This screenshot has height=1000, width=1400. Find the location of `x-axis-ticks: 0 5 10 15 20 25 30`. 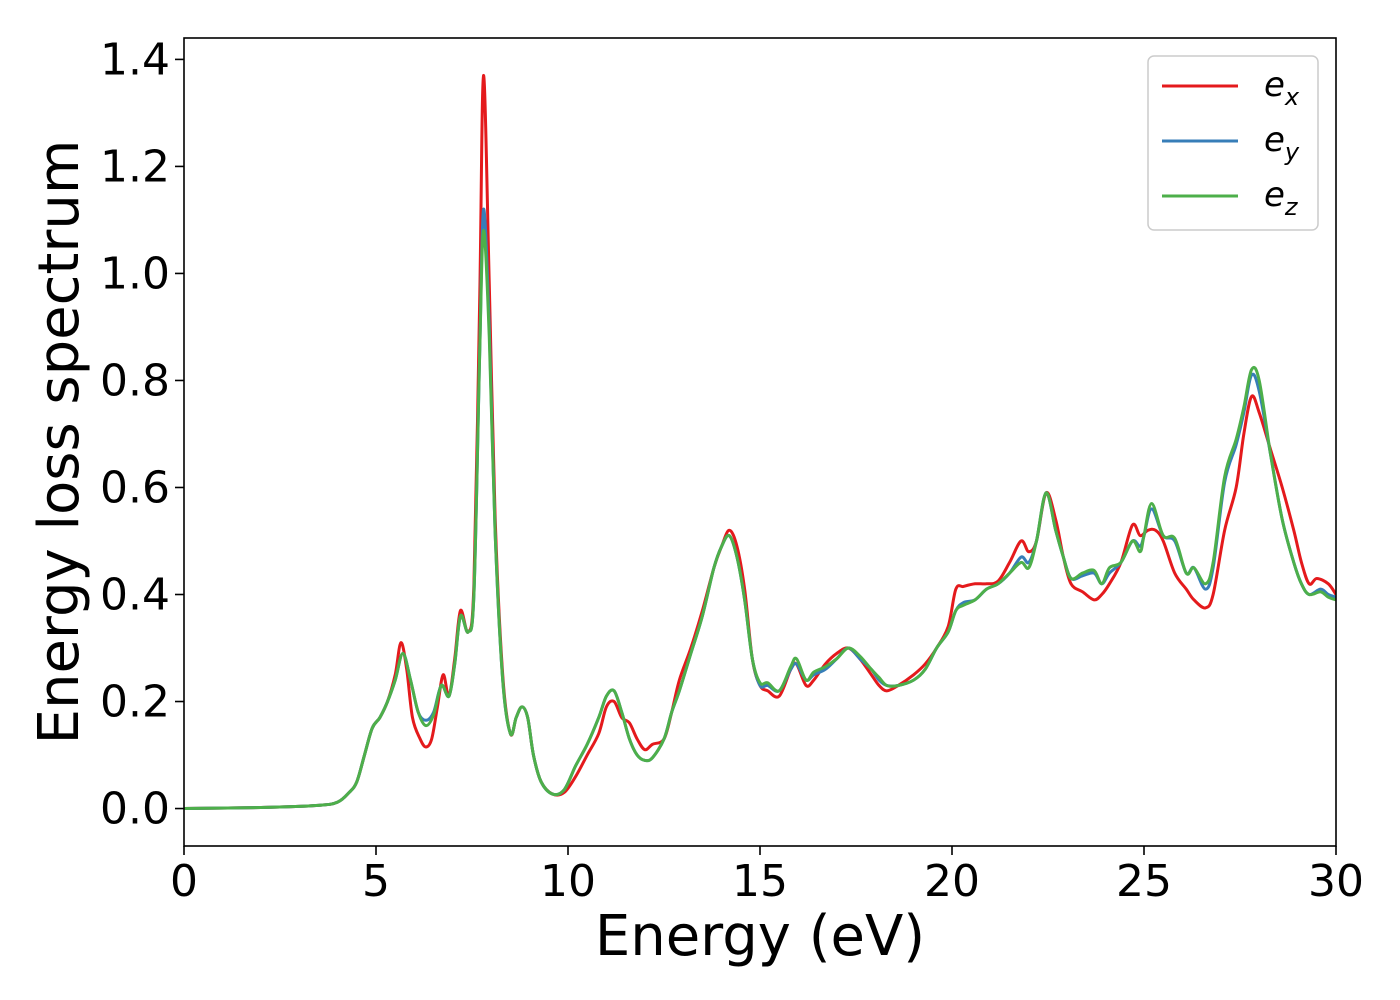

x-axis-ticks: 0 5 10 15 20 25 30 is located at coordinates (767, 876).